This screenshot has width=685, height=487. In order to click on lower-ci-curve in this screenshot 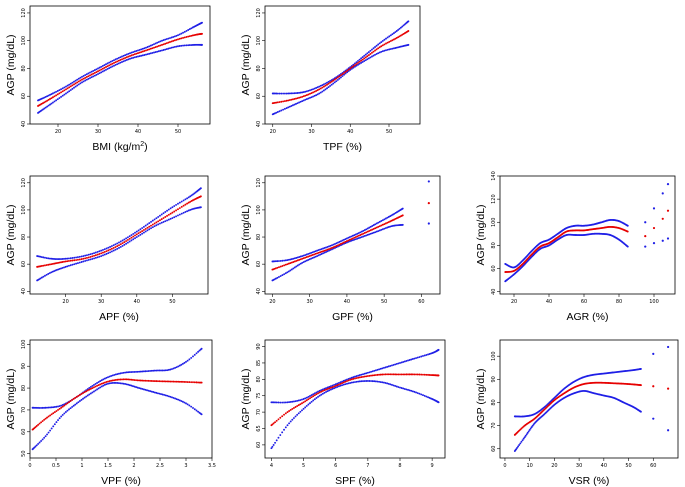, I will do `click(566, 257)`.